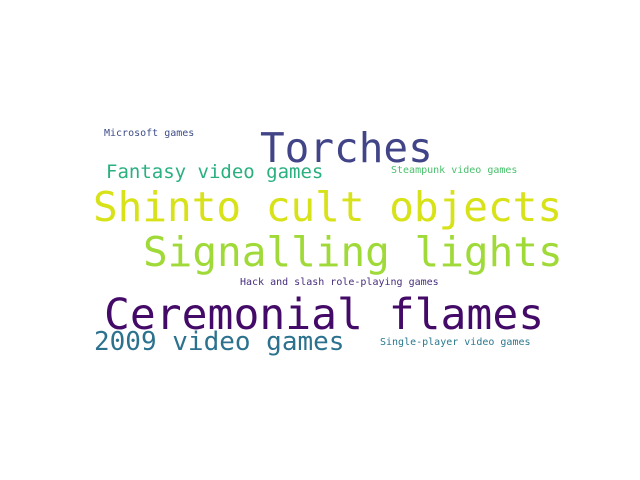 The height and width of the screenshot is (480, 640). I want to click on word-signalling-lights: Signalling lights, so click(353, 252).